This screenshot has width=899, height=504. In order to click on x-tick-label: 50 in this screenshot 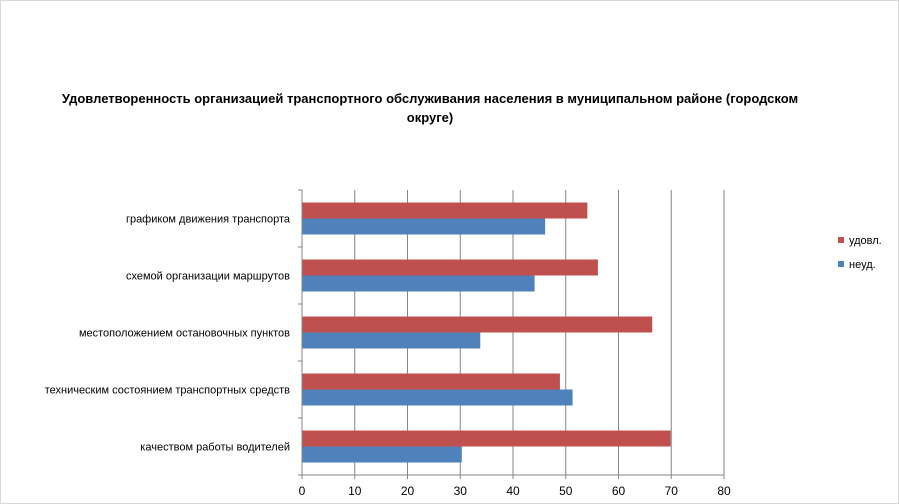, I will do `click(566, 491)`.